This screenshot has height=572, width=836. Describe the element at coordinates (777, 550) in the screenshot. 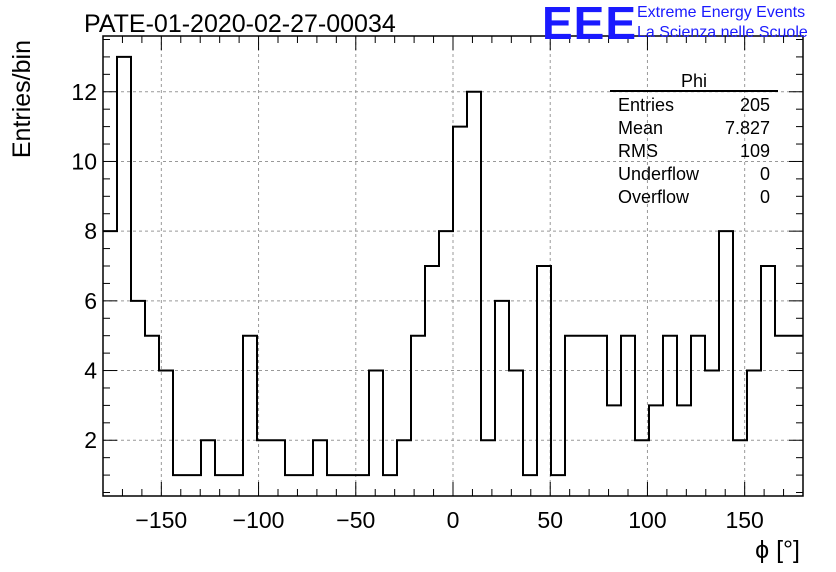

I see `x-axis-label: ϕ [°]` at that location.